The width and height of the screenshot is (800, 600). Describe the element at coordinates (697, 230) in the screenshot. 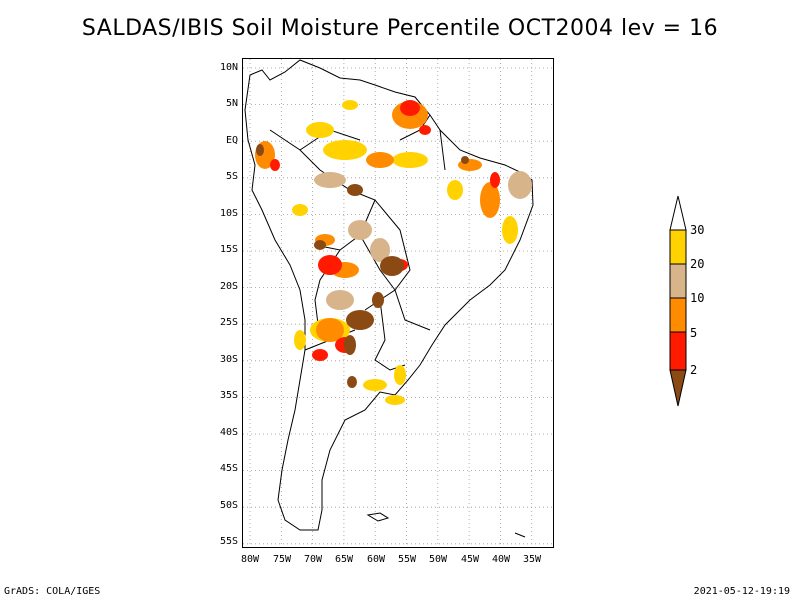

I see `legend-label-30: 30` at that location.